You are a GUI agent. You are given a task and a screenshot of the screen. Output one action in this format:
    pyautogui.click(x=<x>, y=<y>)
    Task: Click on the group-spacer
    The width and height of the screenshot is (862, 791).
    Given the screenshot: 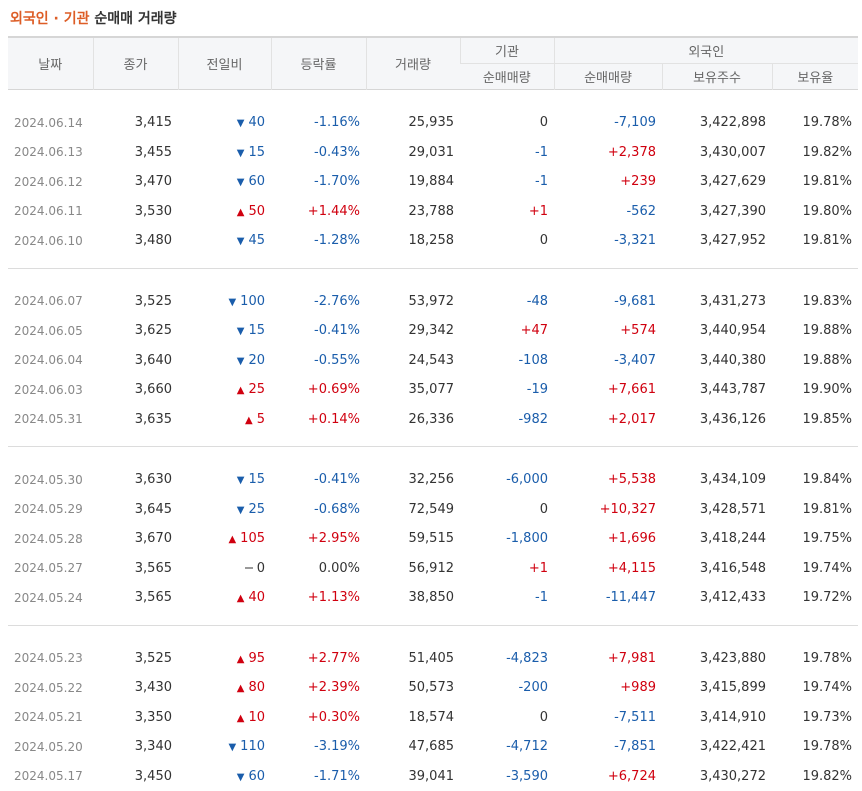 What is the action you would take?
    pyautogui.click(x=433, y=99)
    